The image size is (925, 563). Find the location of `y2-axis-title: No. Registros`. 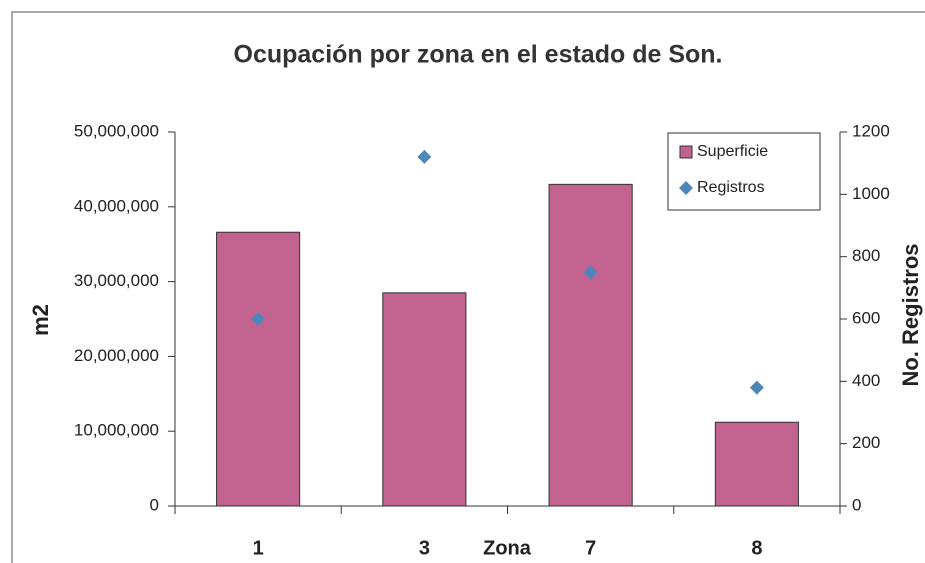

y2-axis-title: No. Registros is located at coordinates (910, 314).